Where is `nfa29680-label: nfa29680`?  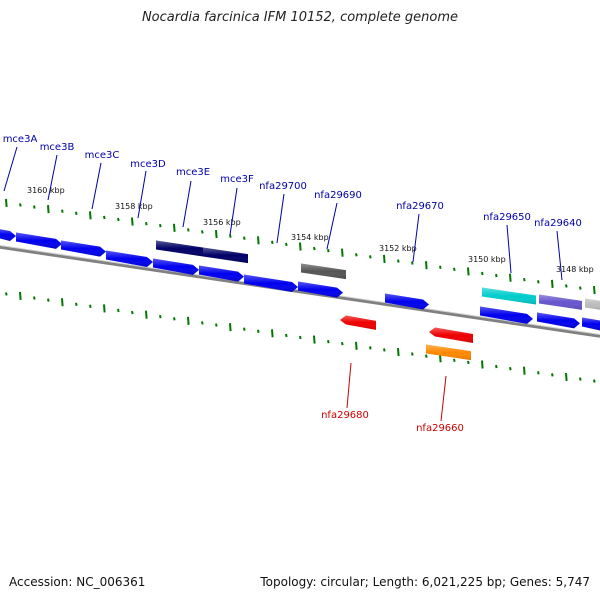
nfa29680-label: nfa29680 is located at coordinates (345, 415).